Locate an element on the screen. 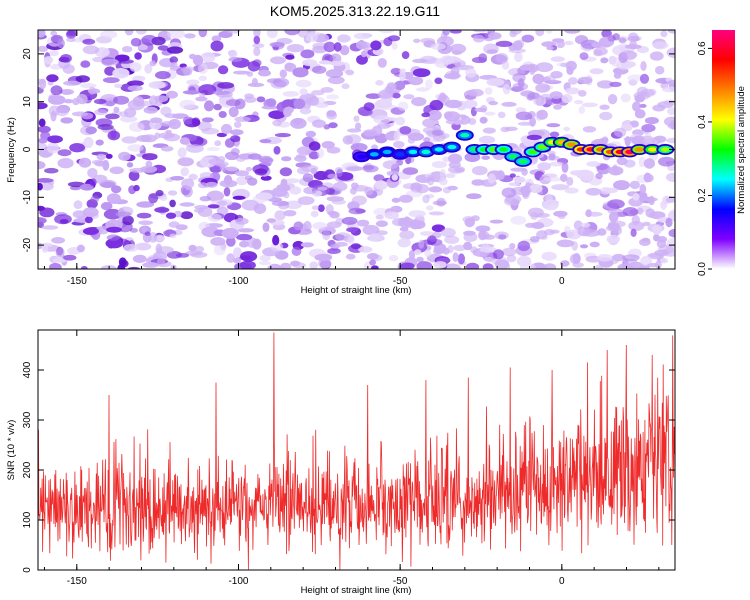 The height and width of the screenshot is (600, 750). x-tick-label: 0 is located at coordinates (562, 281).